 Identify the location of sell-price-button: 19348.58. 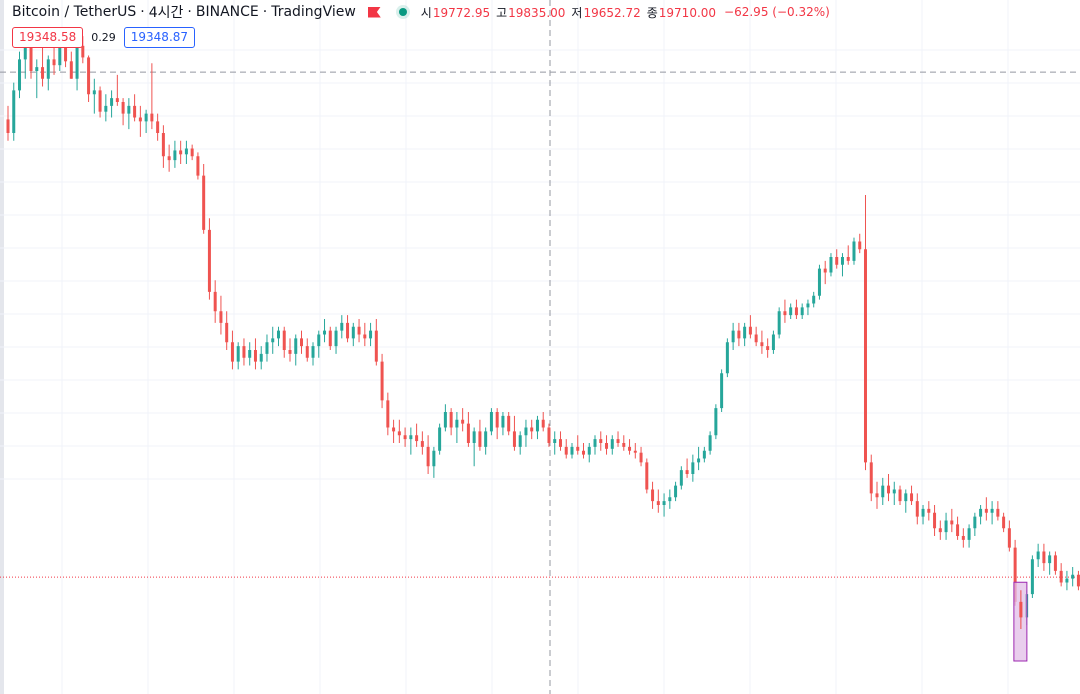
(48, 37).